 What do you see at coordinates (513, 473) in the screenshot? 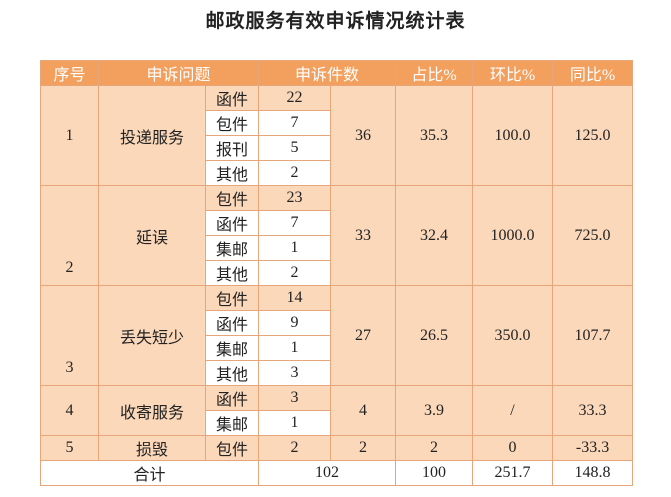
I see `summary-mom: 251.7` at bounding box center [513, 473].